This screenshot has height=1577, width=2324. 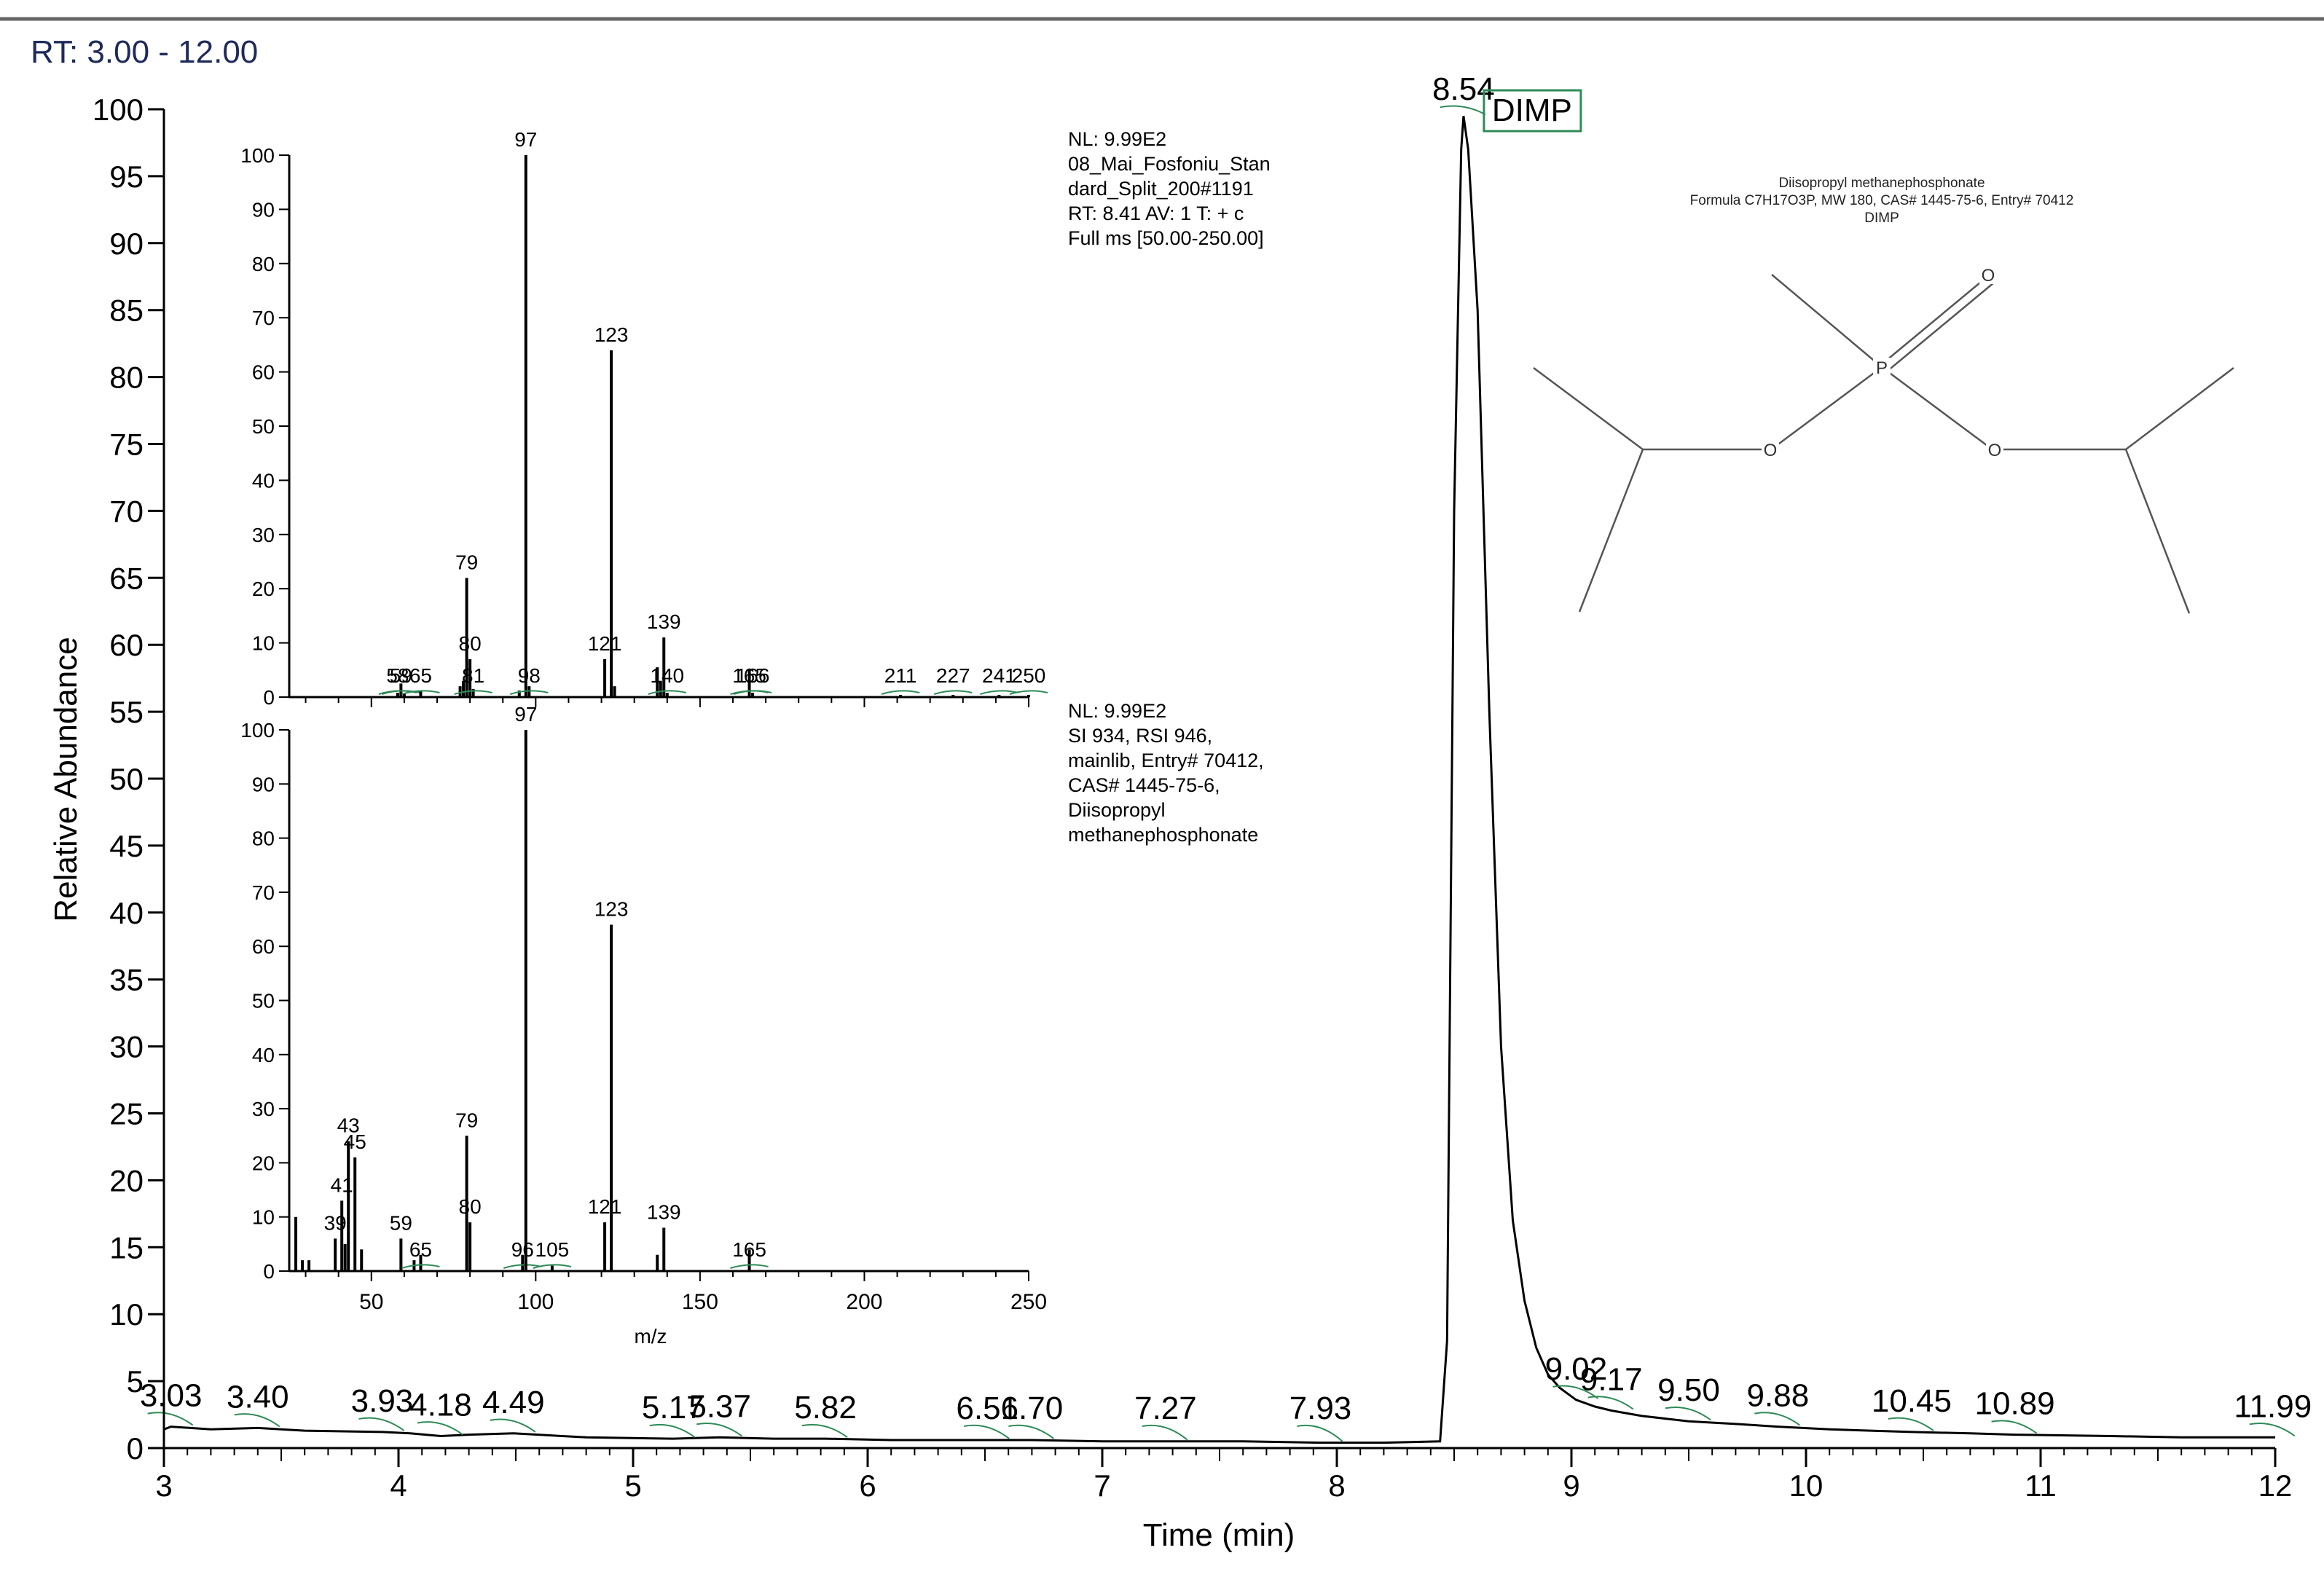 I want to click on spectrum-peak-label: 140, so click(x=667, y=675).